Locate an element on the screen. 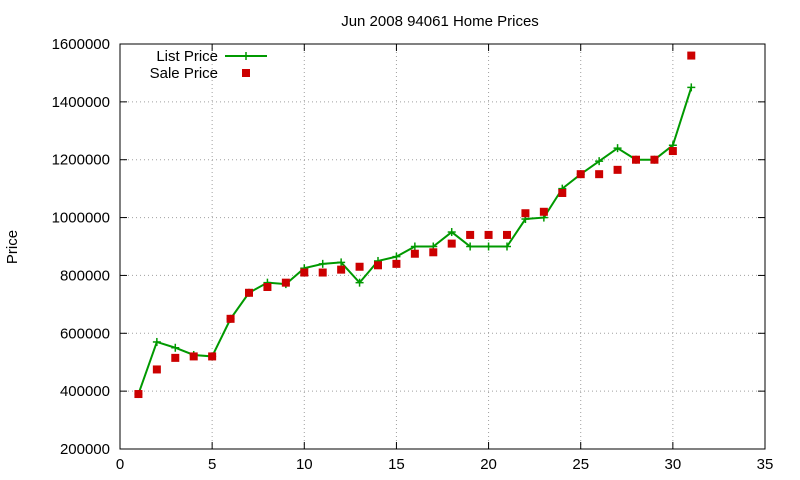 The height and width of the screenshot is (480, 800). y-tick-label: 1200000 is located at coordinates (81, 160).